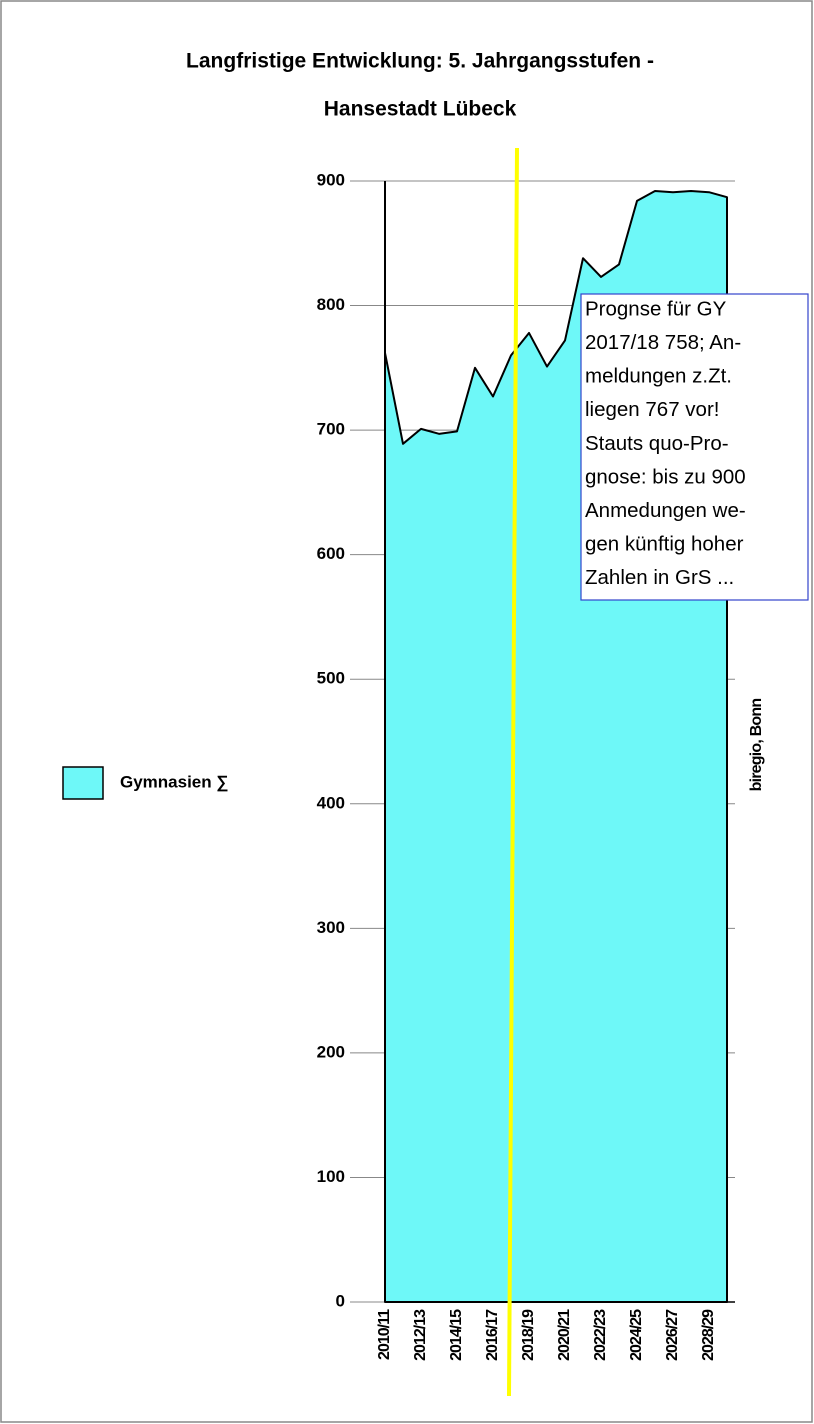  What do you see at coordinates (665, 476) in the screenshot?
I see `annotation-line: gnose: bis zu 900` at bounding box center [665, 476].